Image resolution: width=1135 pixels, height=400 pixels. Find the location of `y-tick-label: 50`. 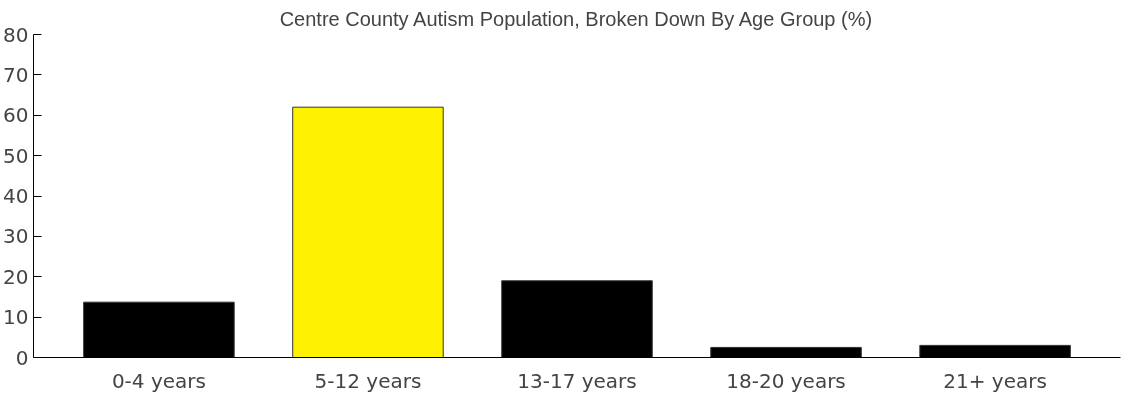

y-tick-label: 50 is located at coordinates (16, 155).